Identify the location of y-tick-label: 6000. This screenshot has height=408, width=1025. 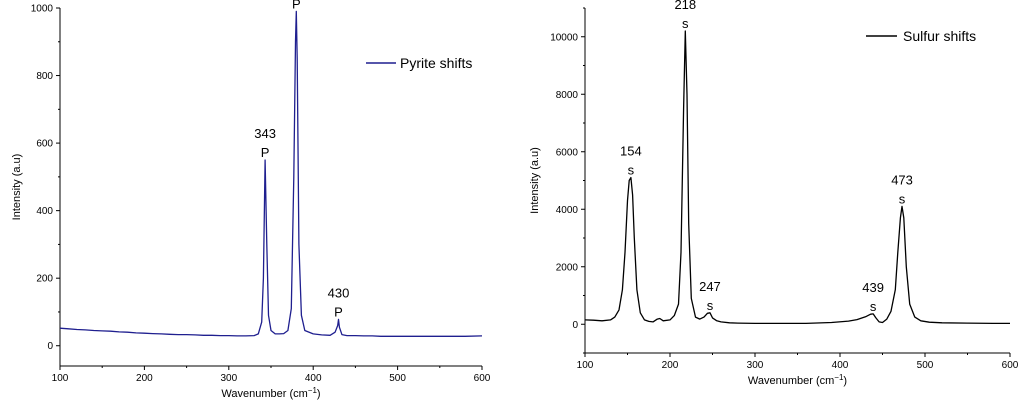
(567, 152).